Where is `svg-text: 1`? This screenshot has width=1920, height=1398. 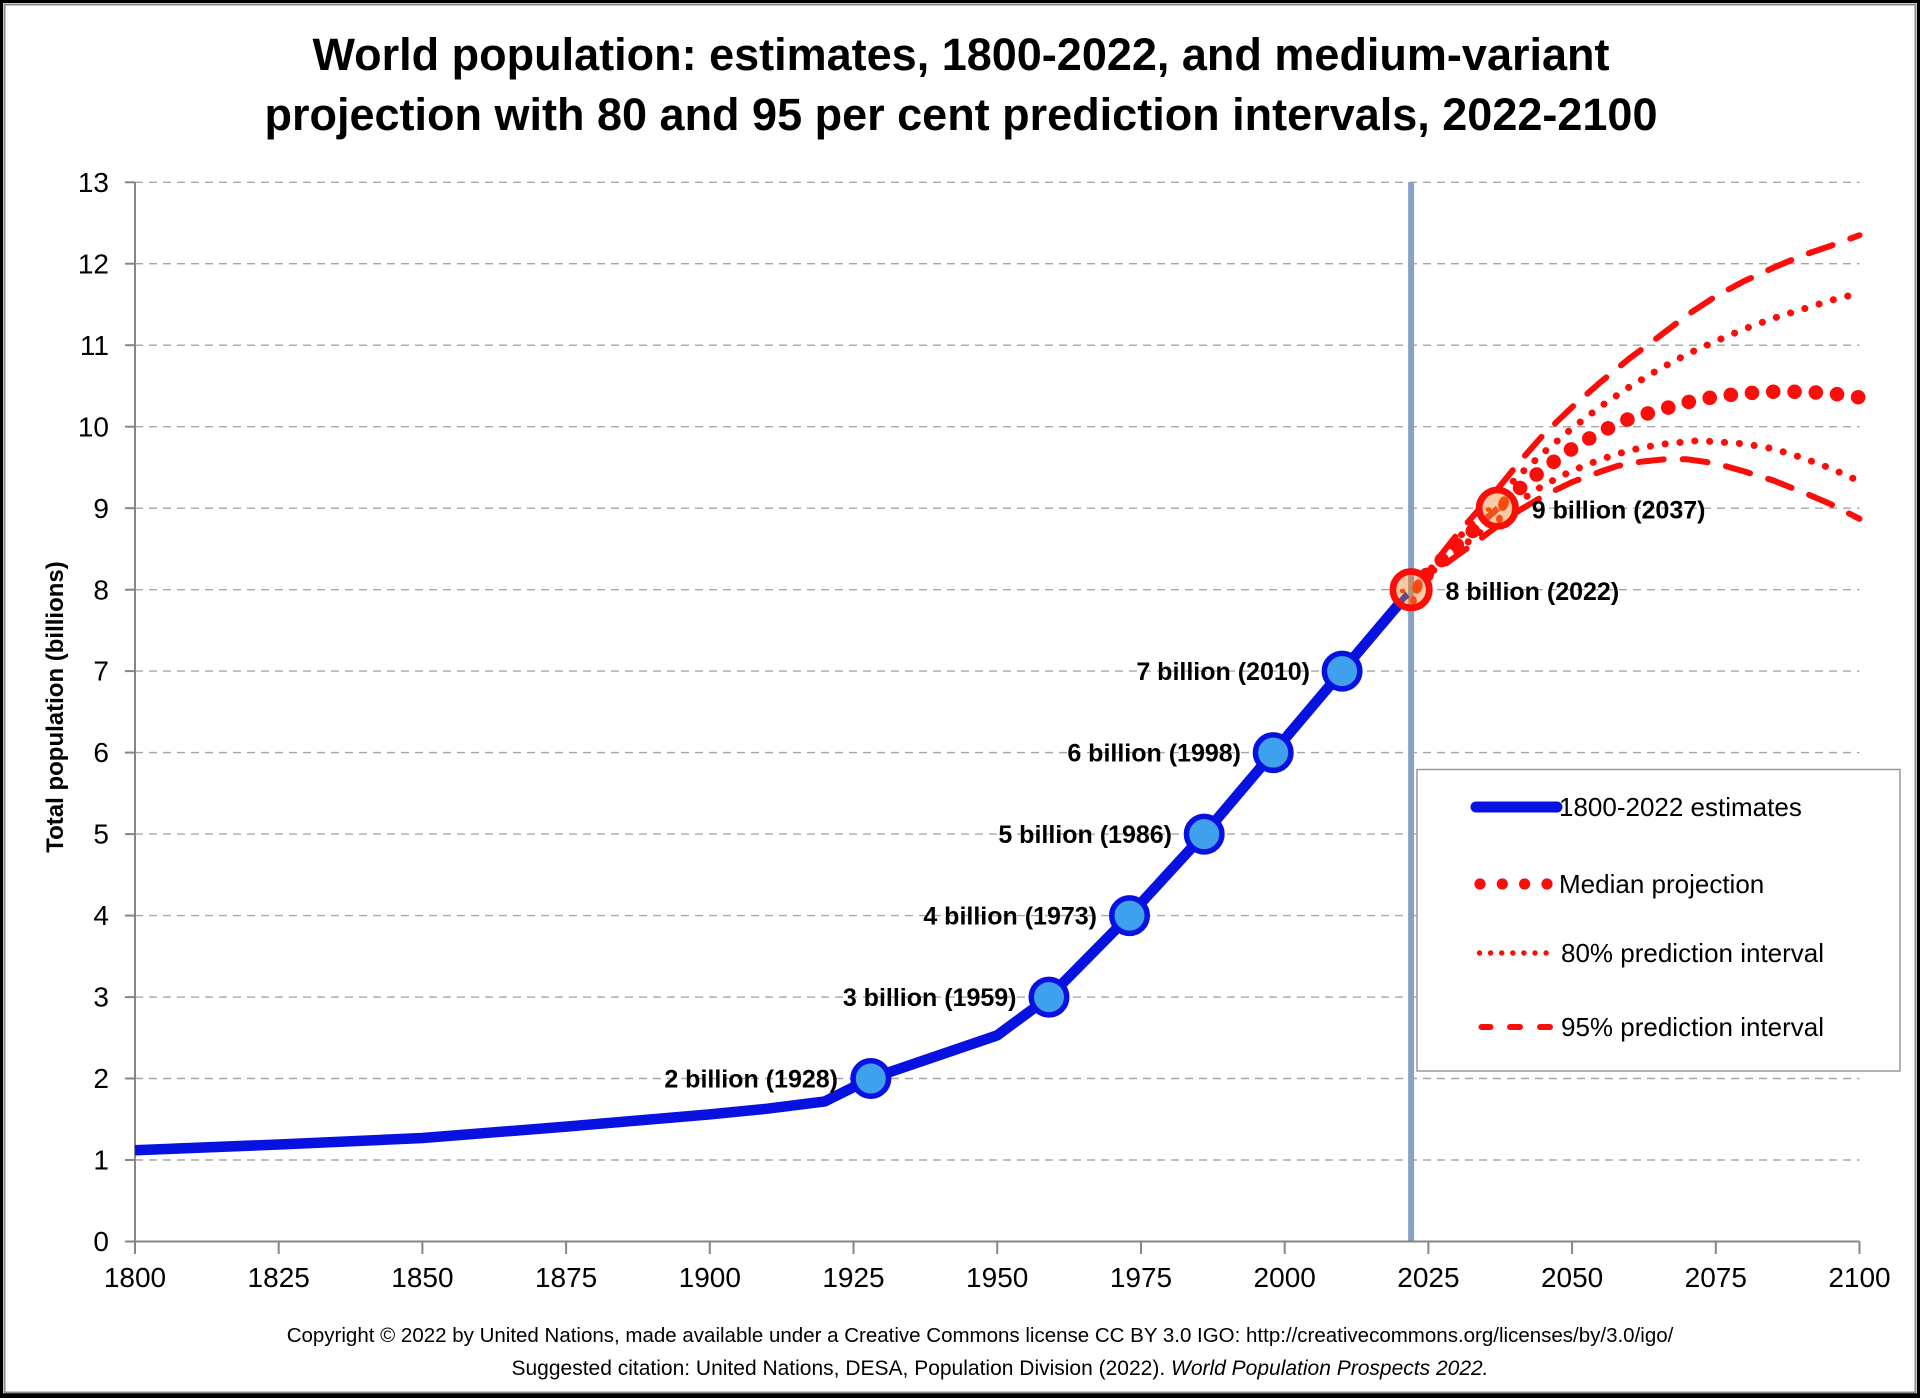 svg-text: 1 is located at coordinates (101, 1160).